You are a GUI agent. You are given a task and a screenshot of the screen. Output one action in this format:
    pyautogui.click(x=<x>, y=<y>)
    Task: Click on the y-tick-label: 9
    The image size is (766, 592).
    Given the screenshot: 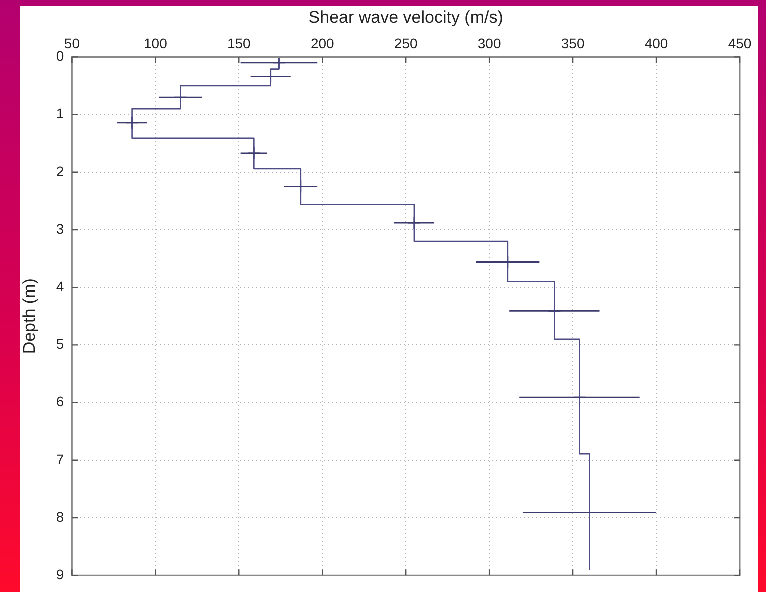 What is the action you would take?
    pyautogui.click(x=60, y=574)
    